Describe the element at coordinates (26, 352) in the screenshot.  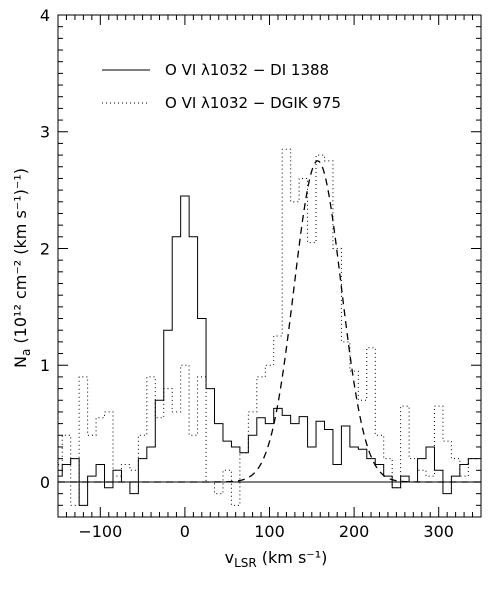
I see `y-axis-label-sub: a` at that location.